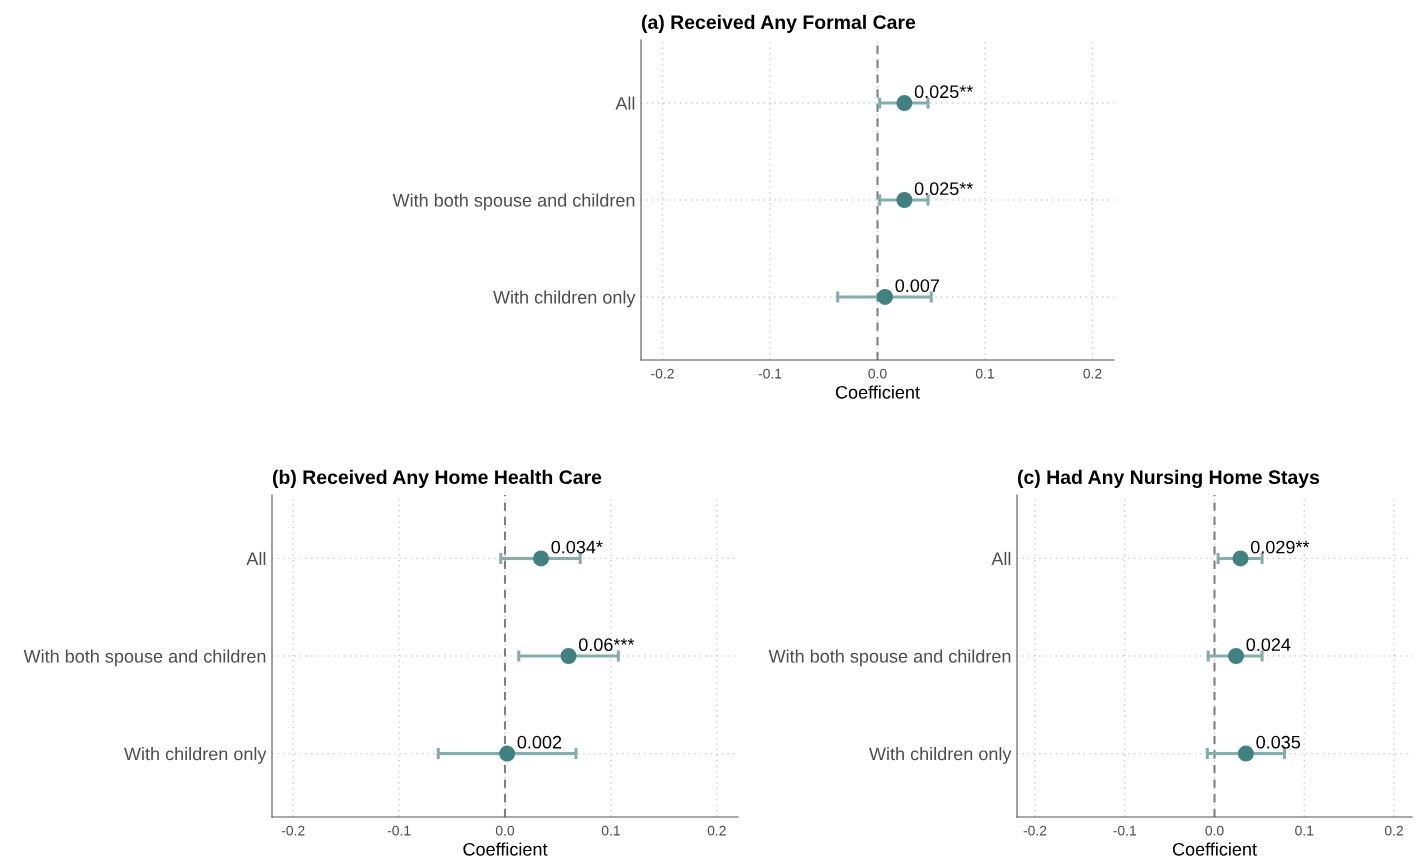  Describe the element at coordinates (778, 23) in the screenshot. I see `chart-title: (a) Received Any Formal Care` at that location.